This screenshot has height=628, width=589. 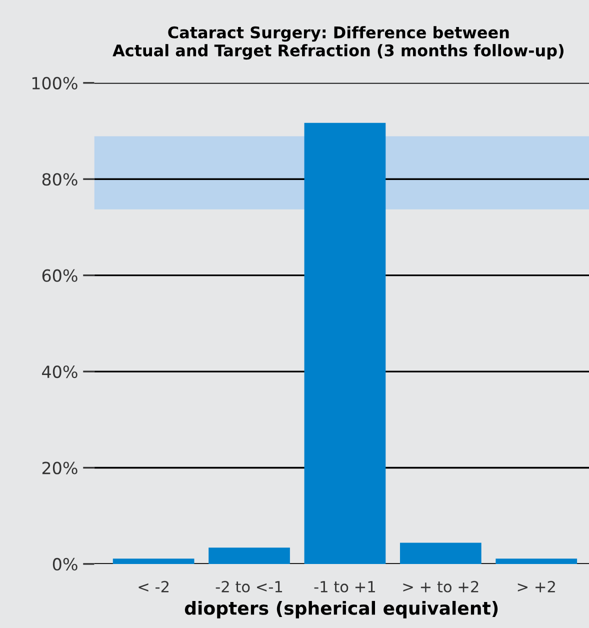 What do you see at coordinates (338, 43) in the screenshot?
I see `chart-title: Cataract Surgery: Difference between Actual and Target Refraction (3 months follow-up)` at bounding box center [338, 43].